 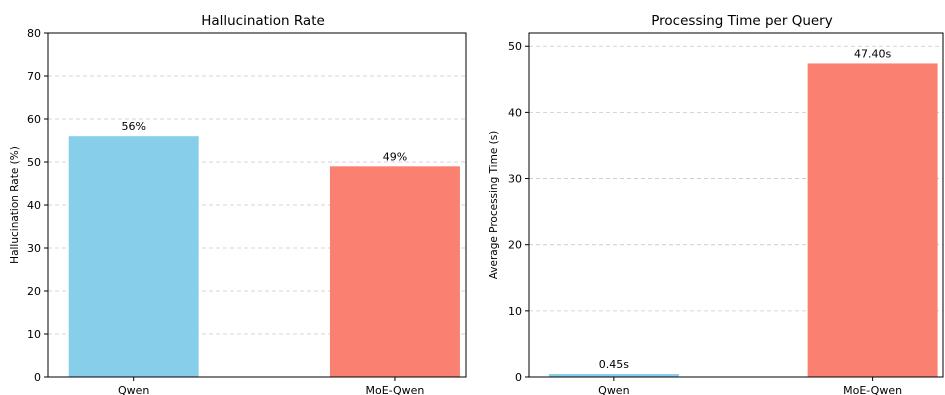 I want to click on data-label: 49%, so click(x=395, y=156).